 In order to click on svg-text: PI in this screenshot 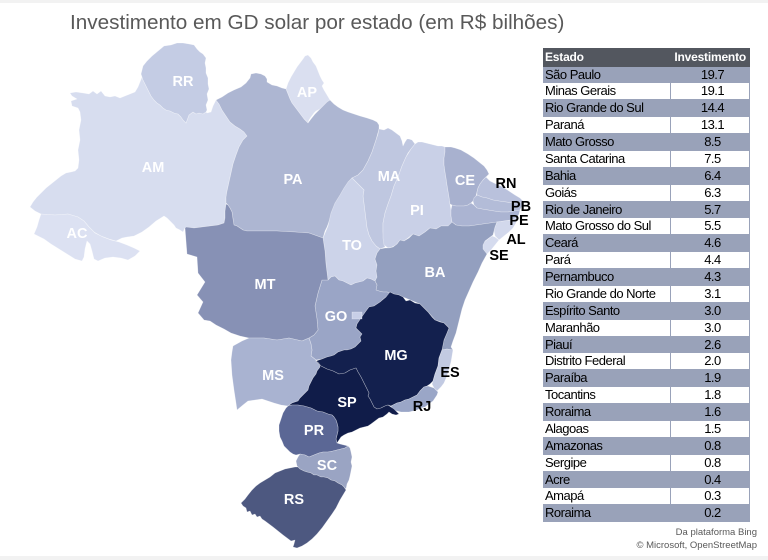, I will do `click(417, 211)`.